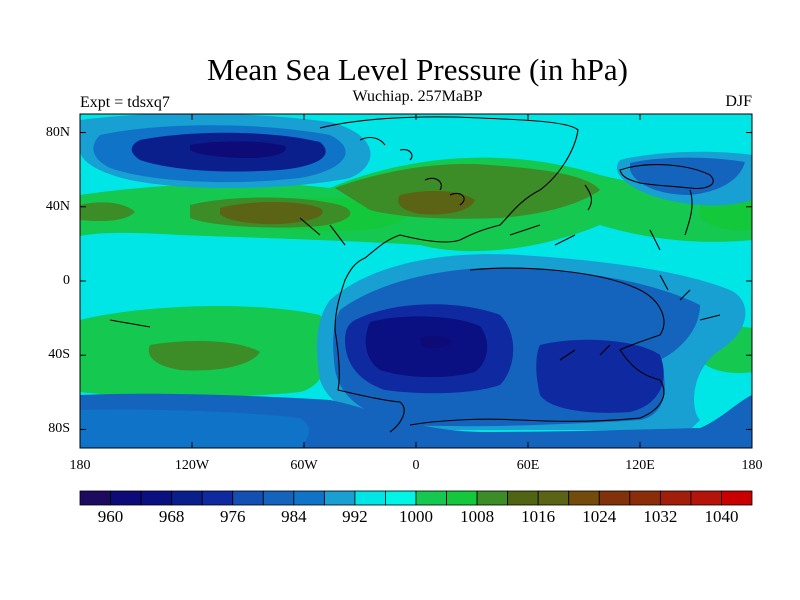 This screenshot has height=600, width=800. What do you see at coordinates (600, 376) in the screenshot?
I see `gondwana-east-low` at bounding box center [600, 376].